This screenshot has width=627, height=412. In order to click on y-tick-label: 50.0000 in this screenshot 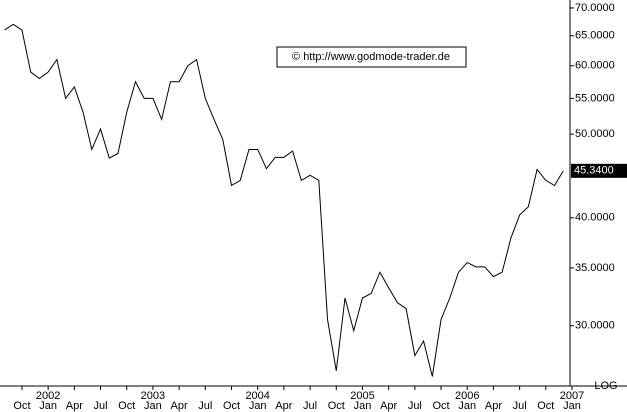, I will do `click(595, 134)`.